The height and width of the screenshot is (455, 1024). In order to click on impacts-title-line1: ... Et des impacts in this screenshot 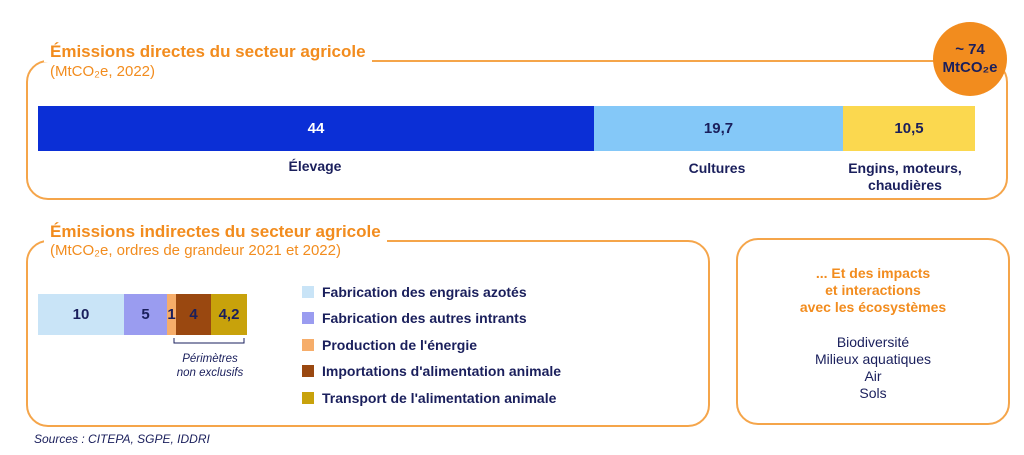, I will do `click(873, 273)`.